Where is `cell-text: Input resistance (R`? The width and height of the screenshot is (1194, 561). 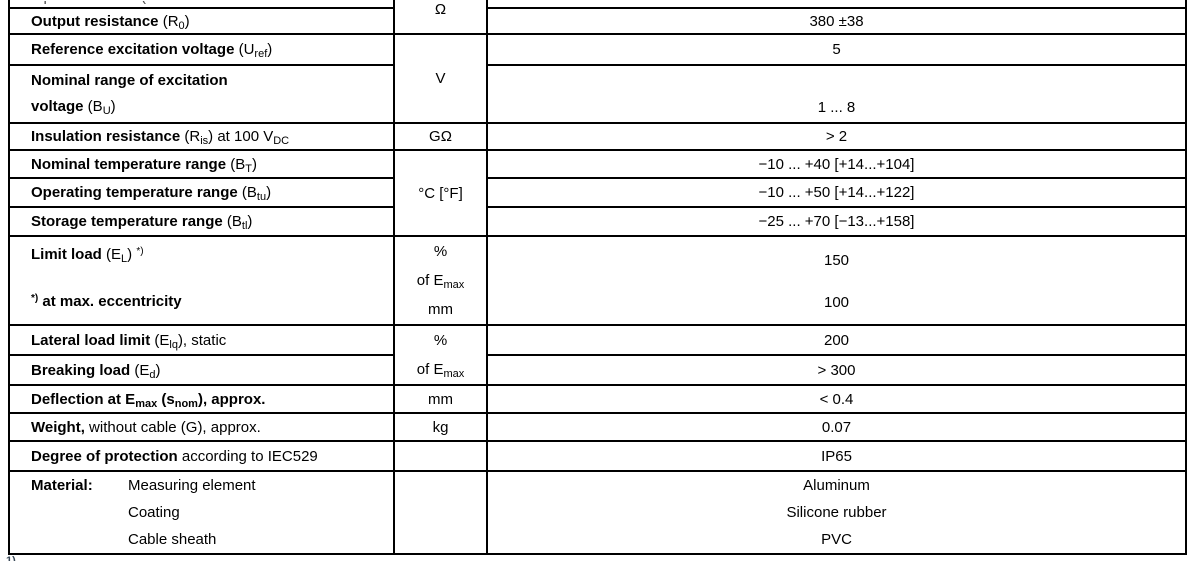
cell-text: Input resistance (R is located at coordinates (208, 2).